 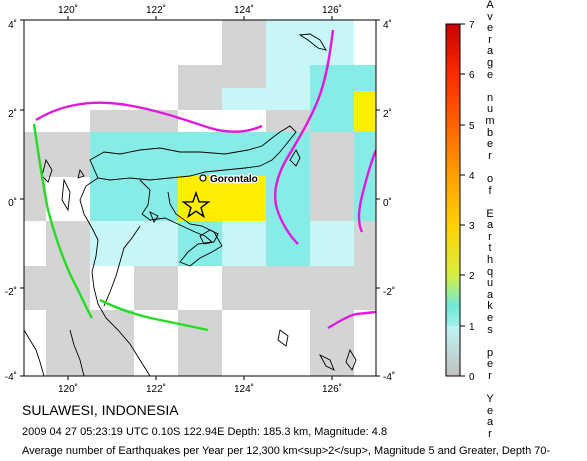 I want to click on lat-tick-label-right: -4˚, so click(x=389, y=377).